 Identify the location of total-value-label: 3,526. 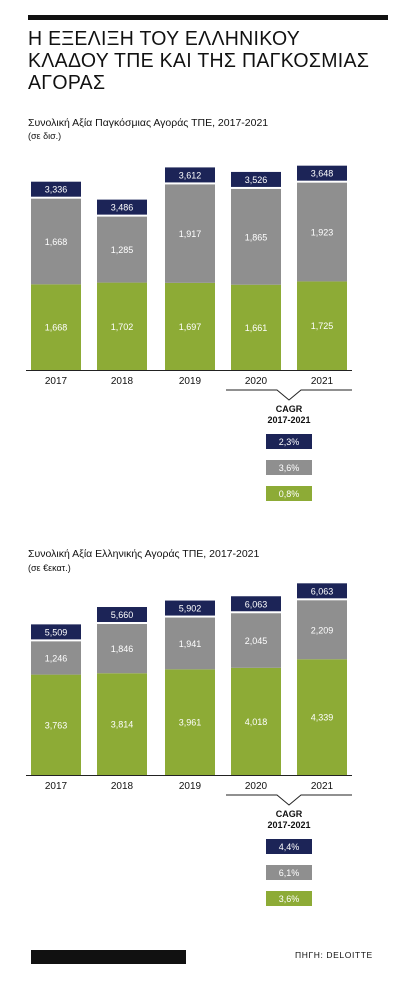
(256, 180).